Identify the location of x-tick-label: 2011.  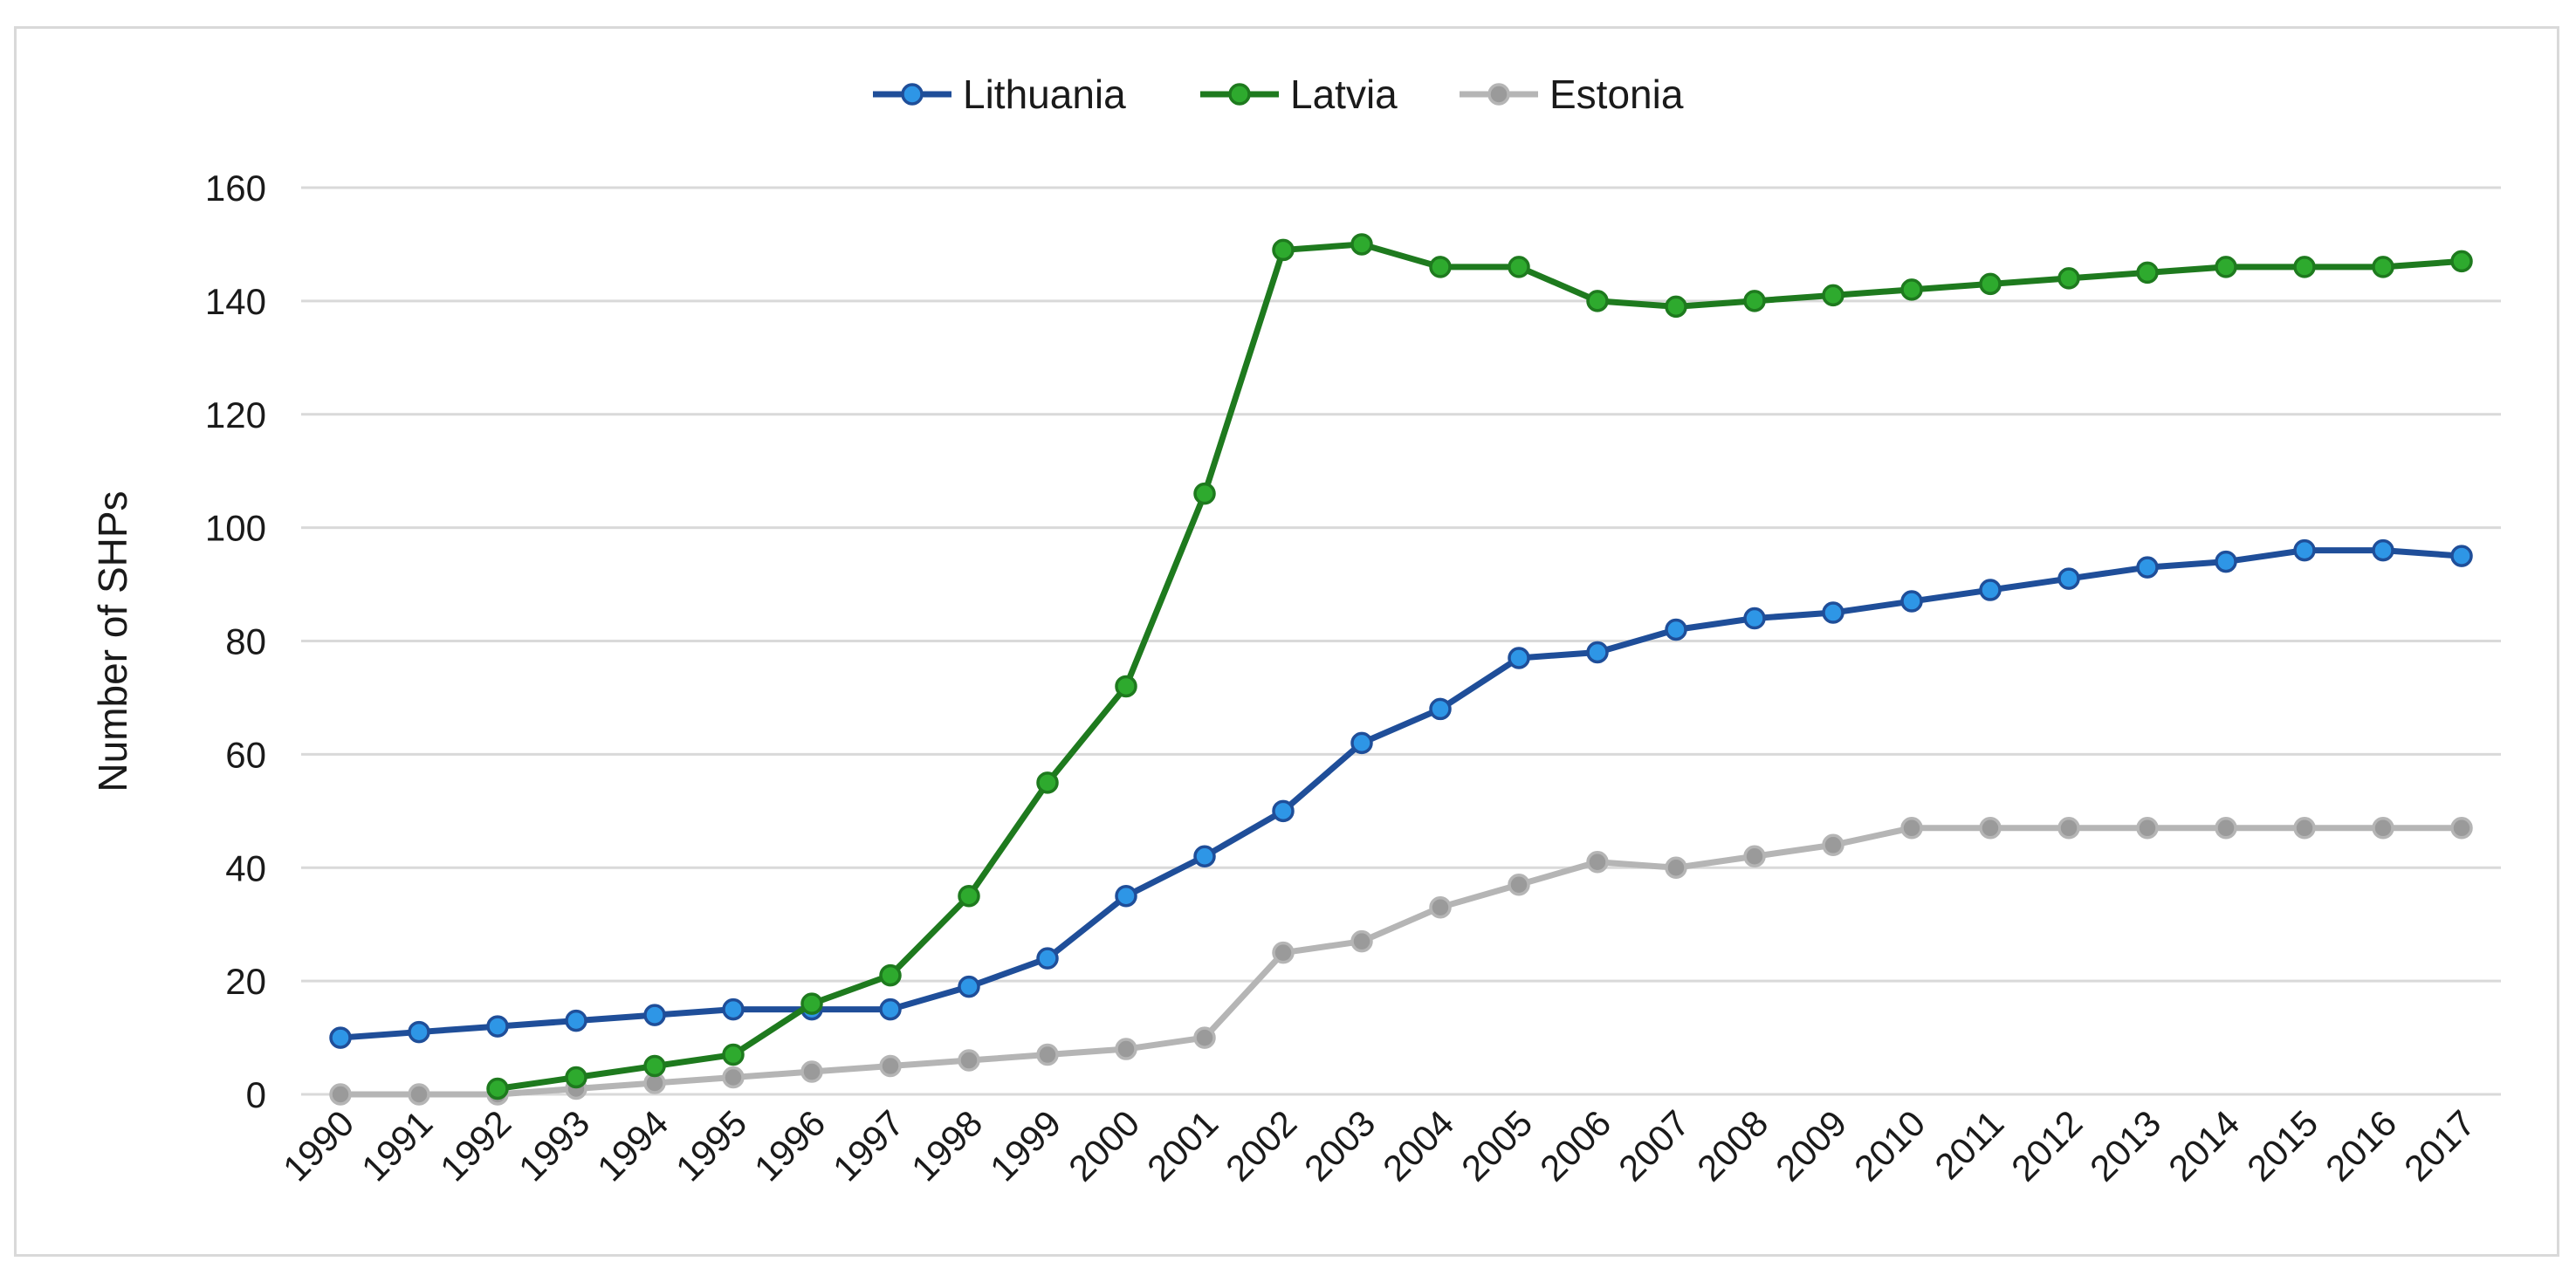
(1969, 1144).